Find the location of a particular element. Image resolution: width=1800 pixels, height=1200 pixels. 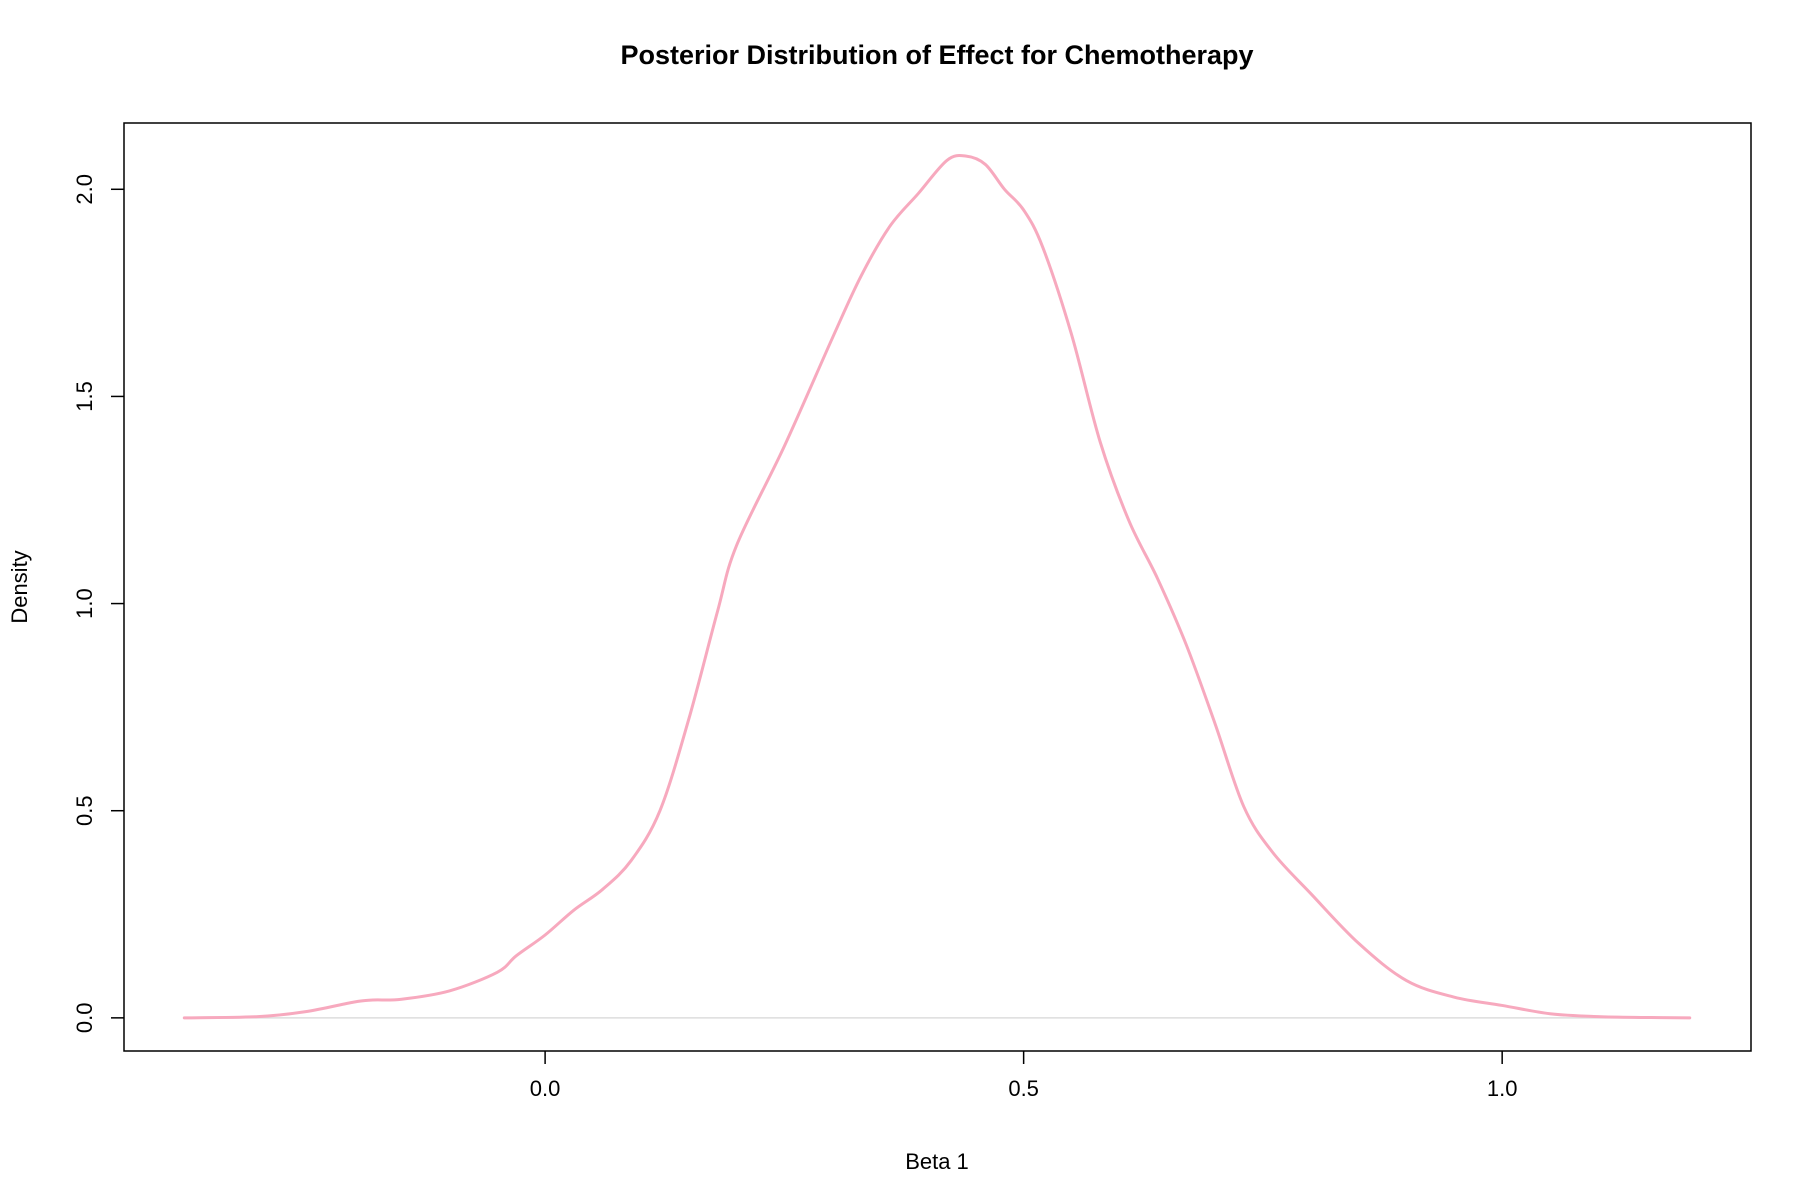

x-axis-label: Beta 1 is located at coordinates (937, 1161).